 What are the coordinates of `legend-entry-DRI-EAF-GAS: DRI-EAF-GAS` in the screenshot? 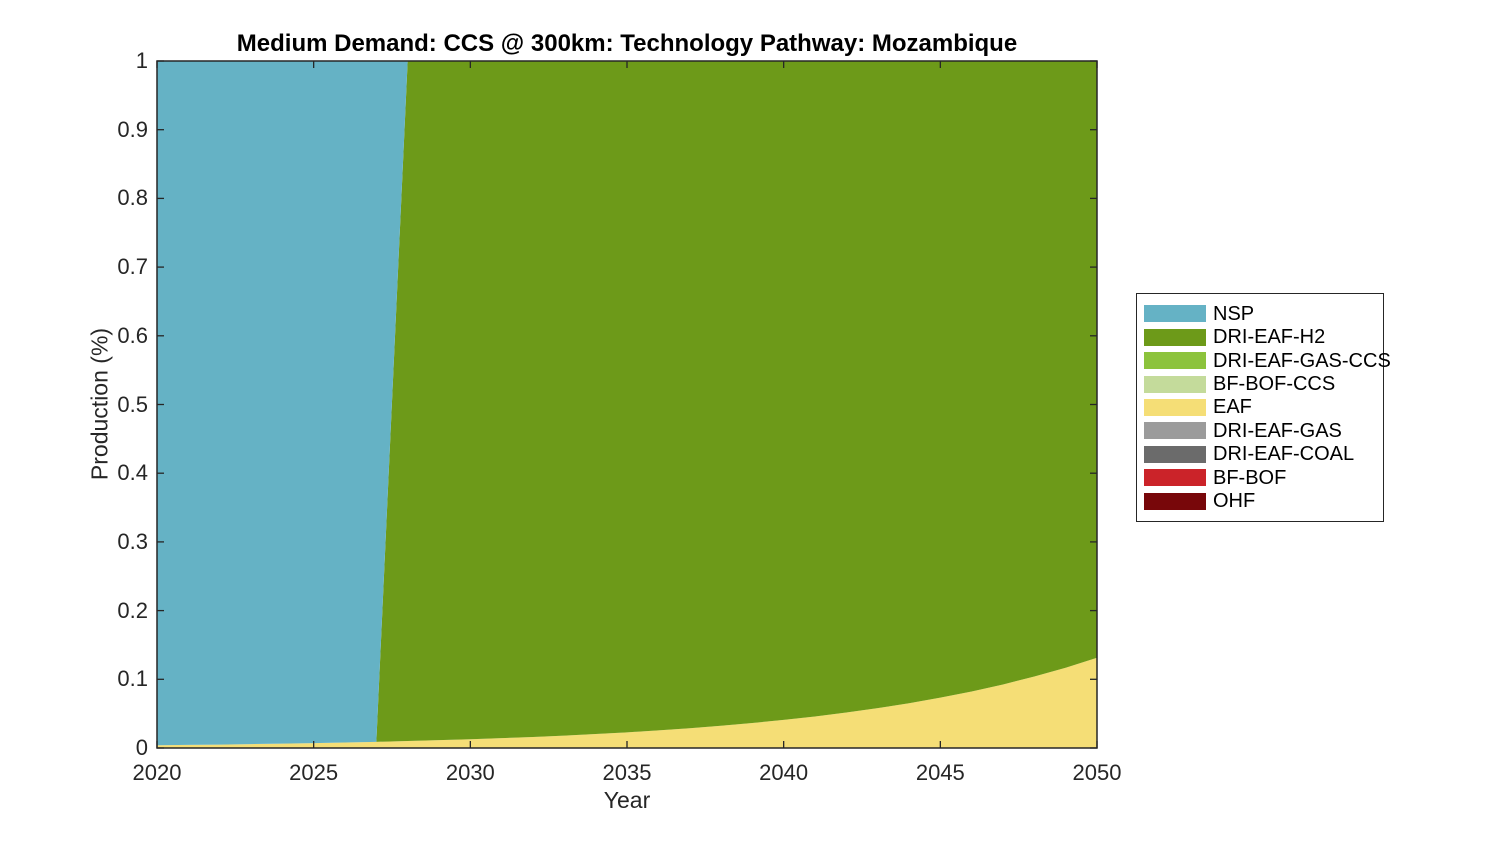 It's located at (1260, 430).